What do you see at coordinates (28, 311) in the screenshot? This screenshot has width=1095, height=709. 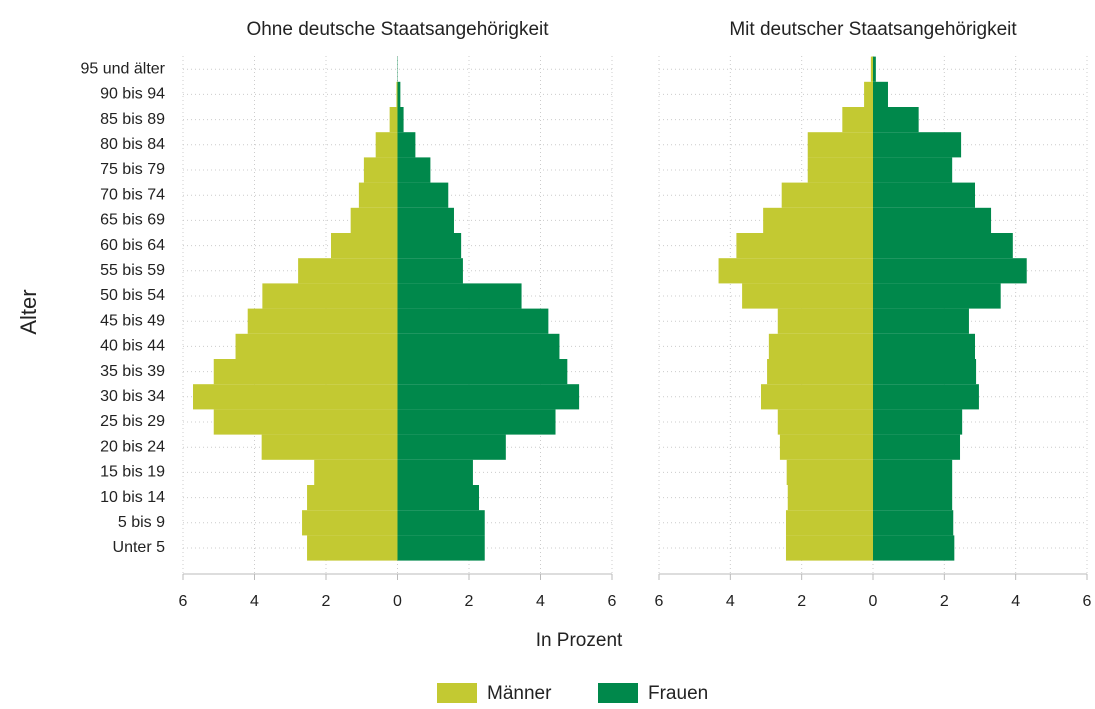 I see `y-axis-label: Alter` at bounding box center [28, 311].